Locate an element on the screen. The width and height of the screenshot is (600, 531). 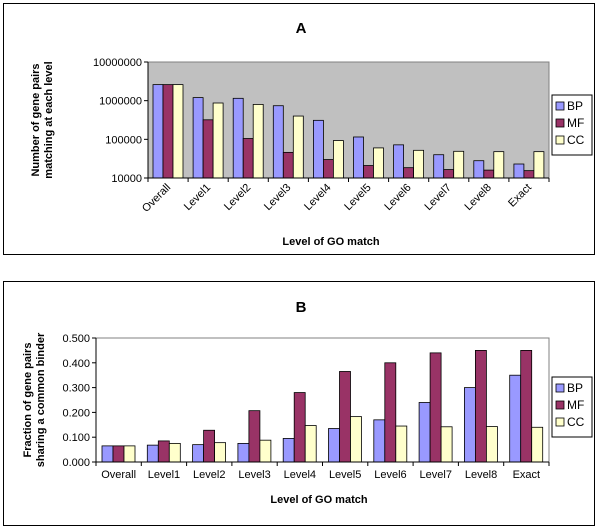
bar-bp-level7 is located at coordinates (424, 432).